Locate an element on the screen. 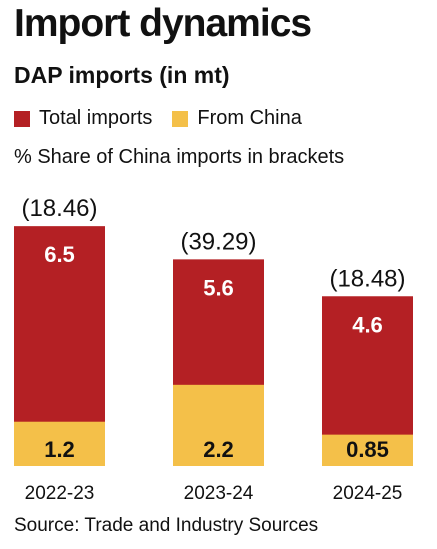 The width and height of the screenshot is (437, 549). label-share-2022-23: (18.46) is located at coordinates (59, 208).